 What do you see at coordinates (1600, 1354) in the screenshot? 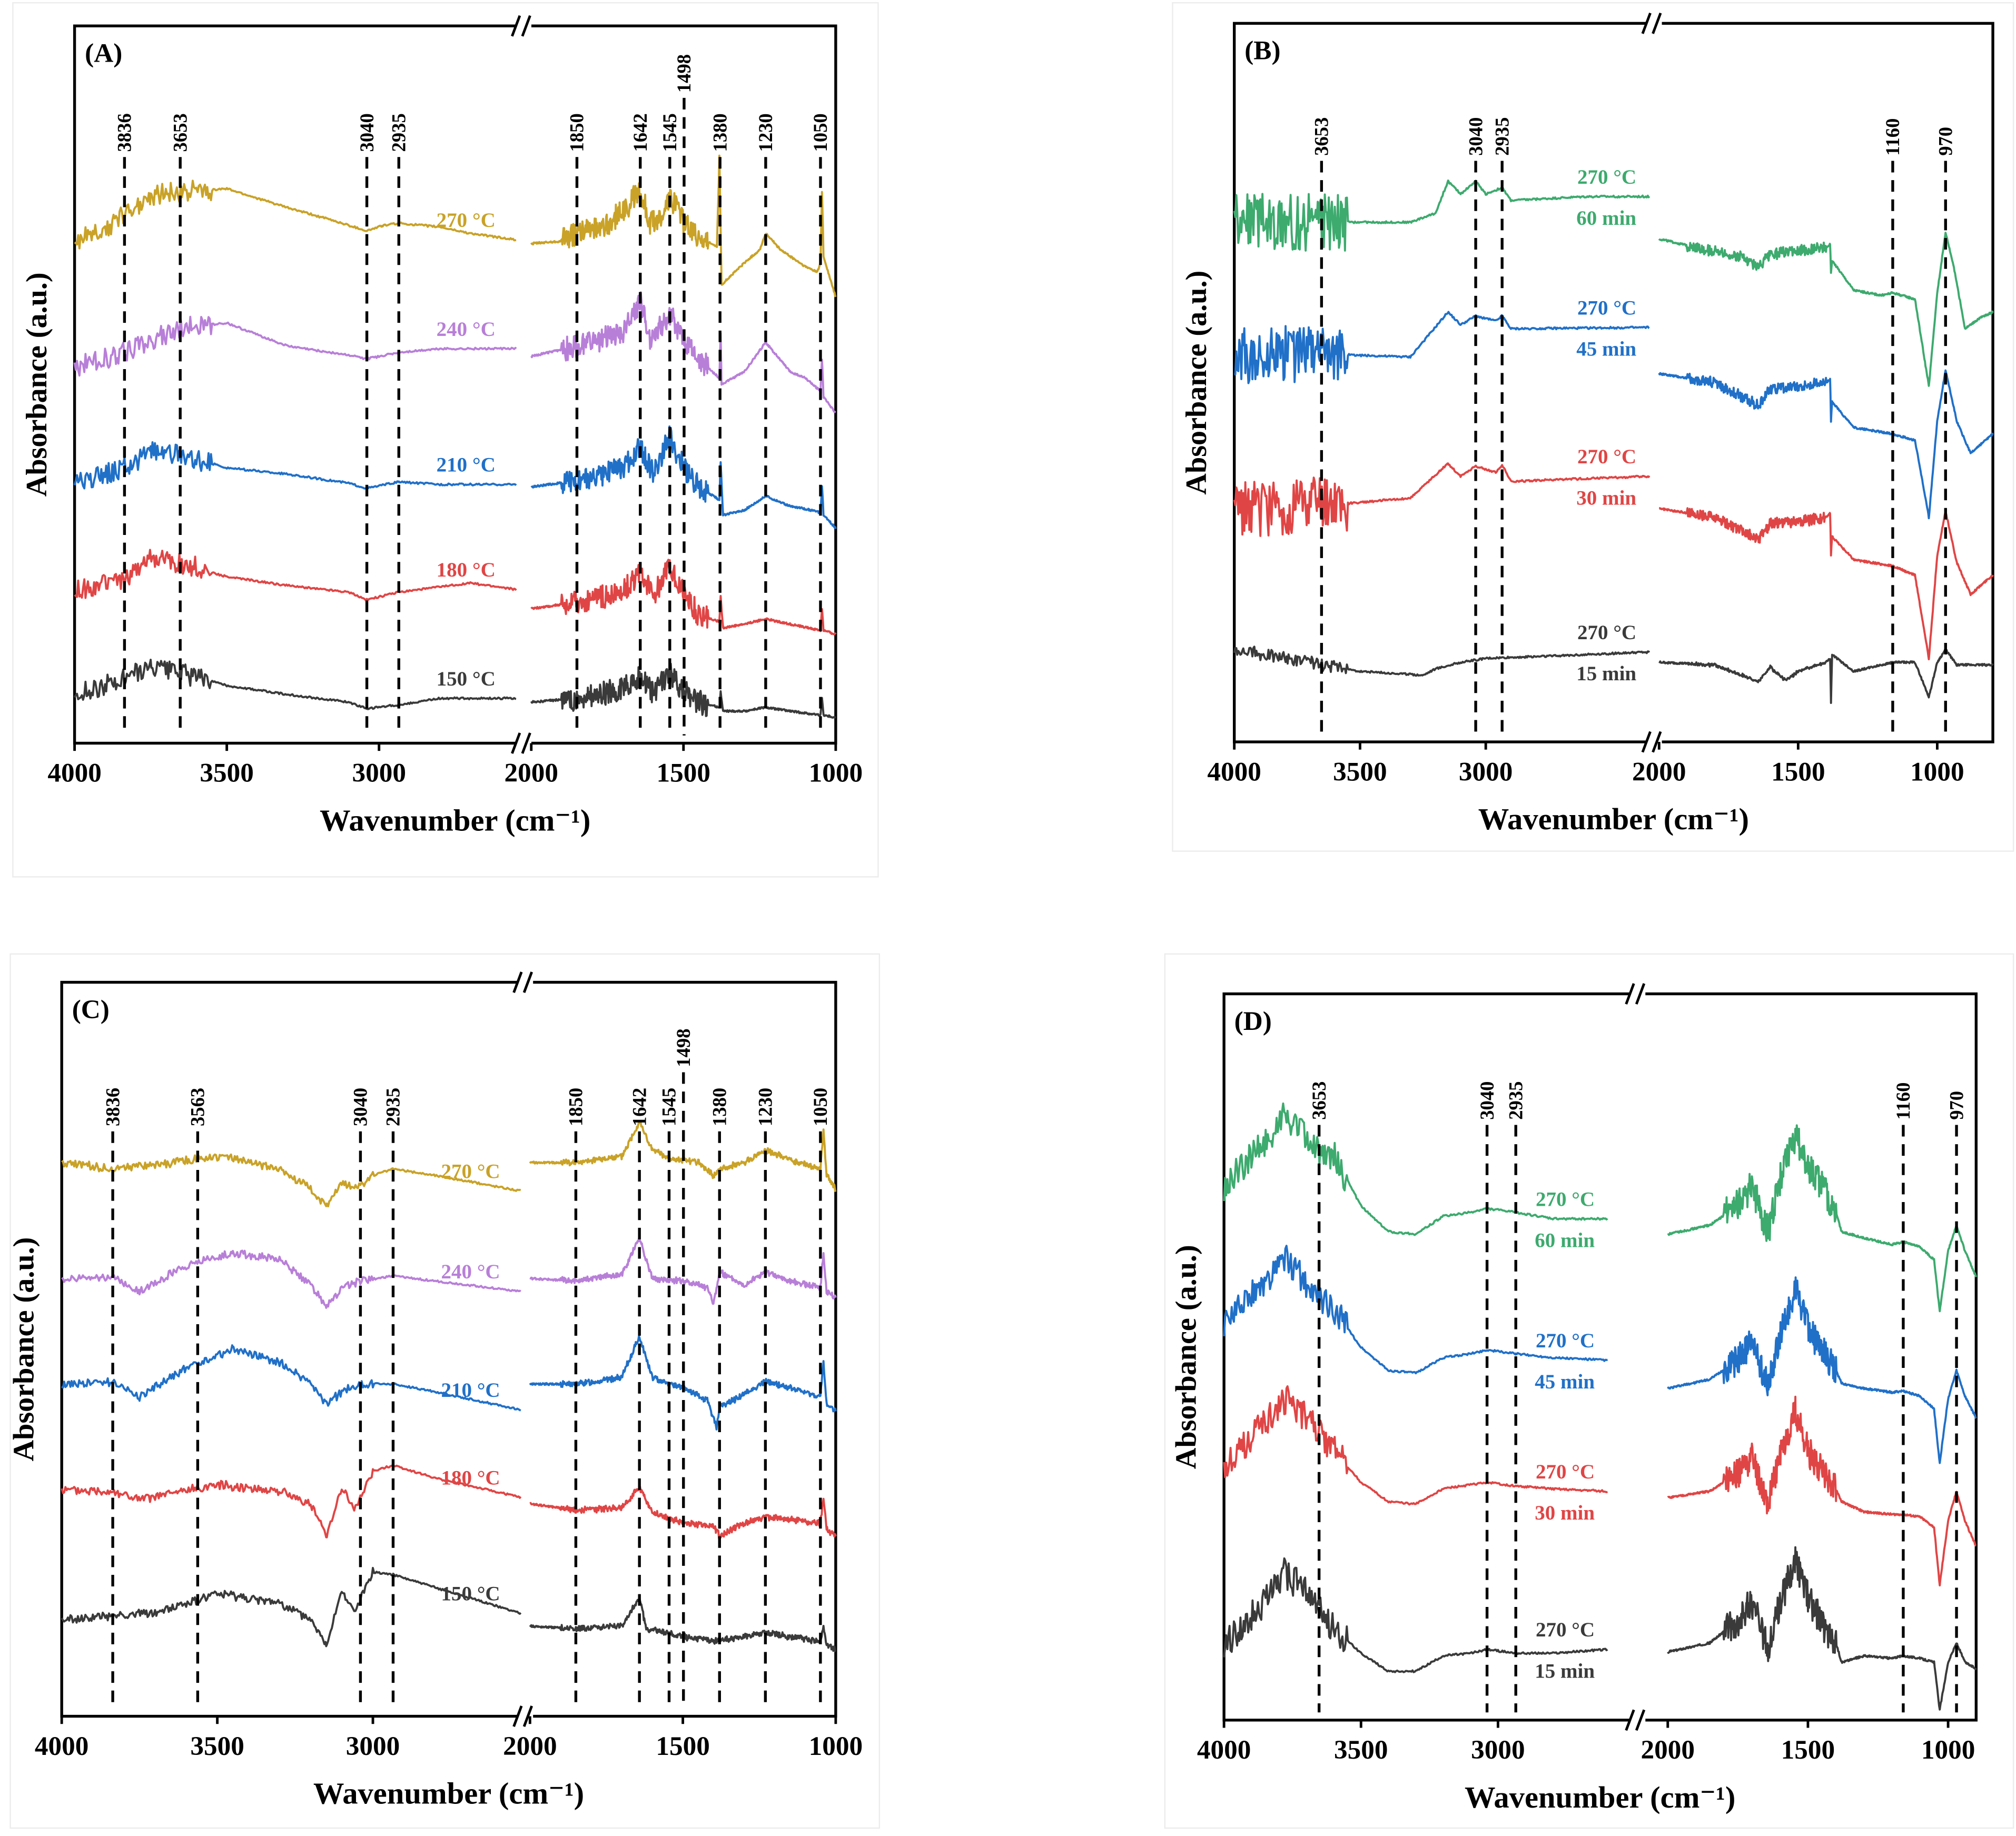
I see `series-2: 270 °C 45 min` at bounding box center [1600, 1354].